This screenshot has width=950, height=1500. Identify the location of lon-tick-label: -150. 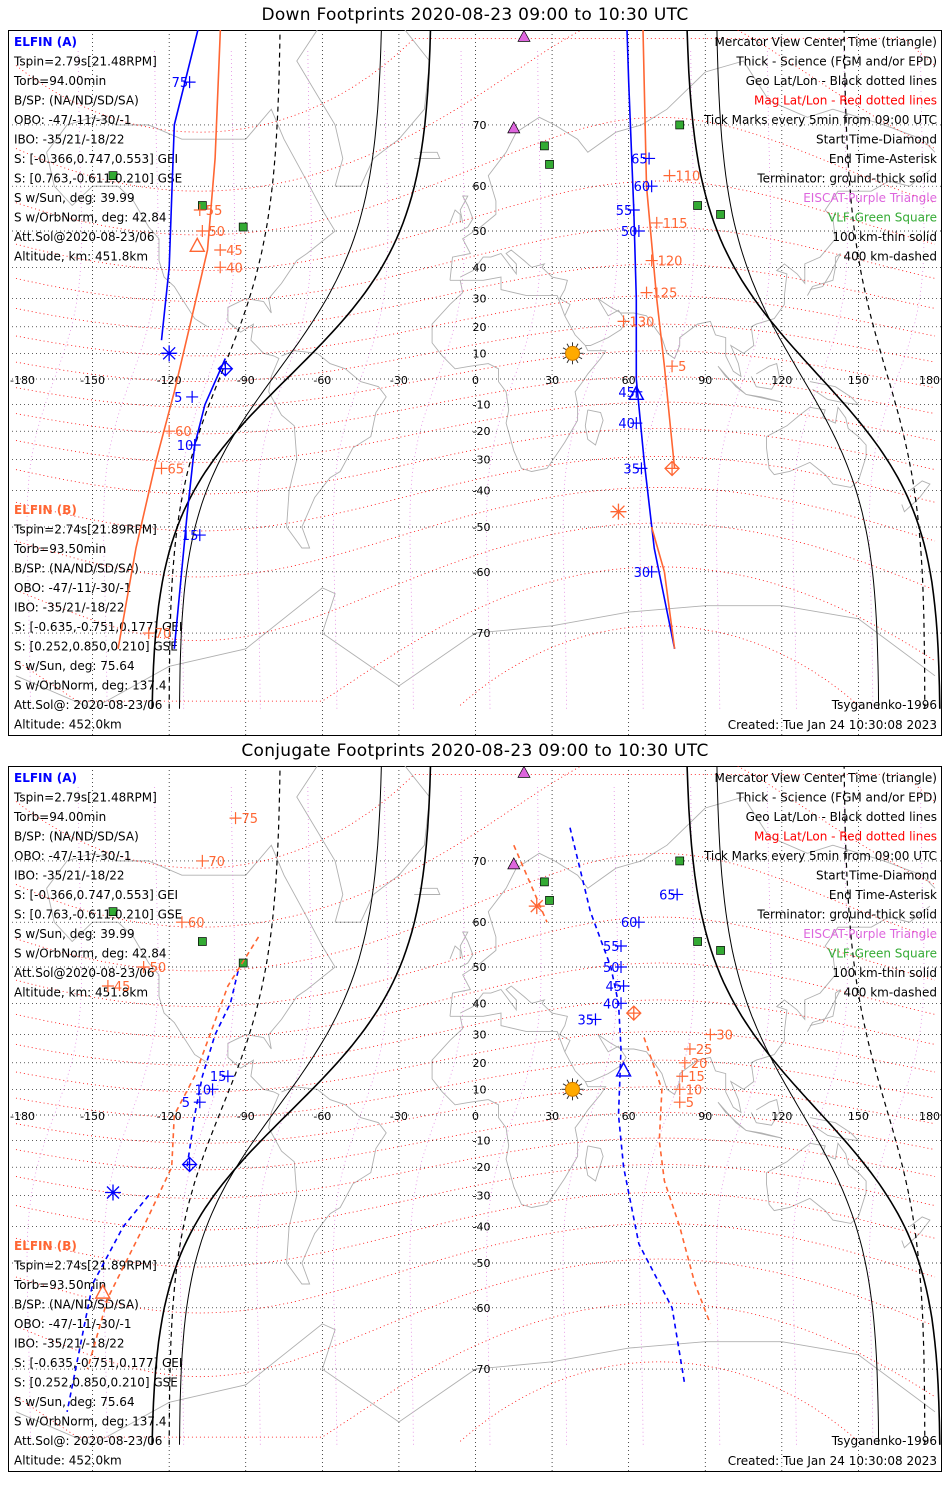
(92, 380).